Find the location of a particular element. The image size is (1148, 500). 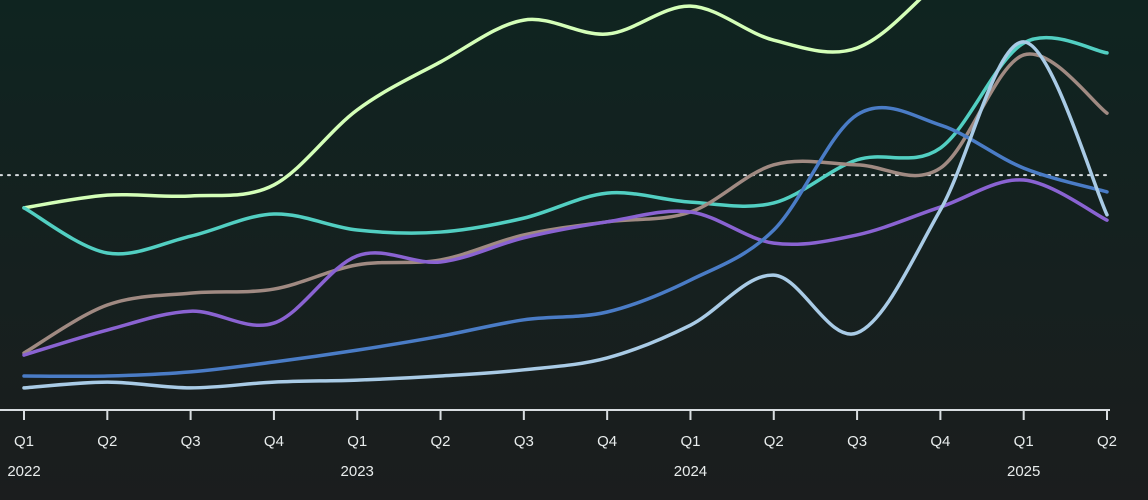

year-label: 2022 is located at coordinates (23, 471).